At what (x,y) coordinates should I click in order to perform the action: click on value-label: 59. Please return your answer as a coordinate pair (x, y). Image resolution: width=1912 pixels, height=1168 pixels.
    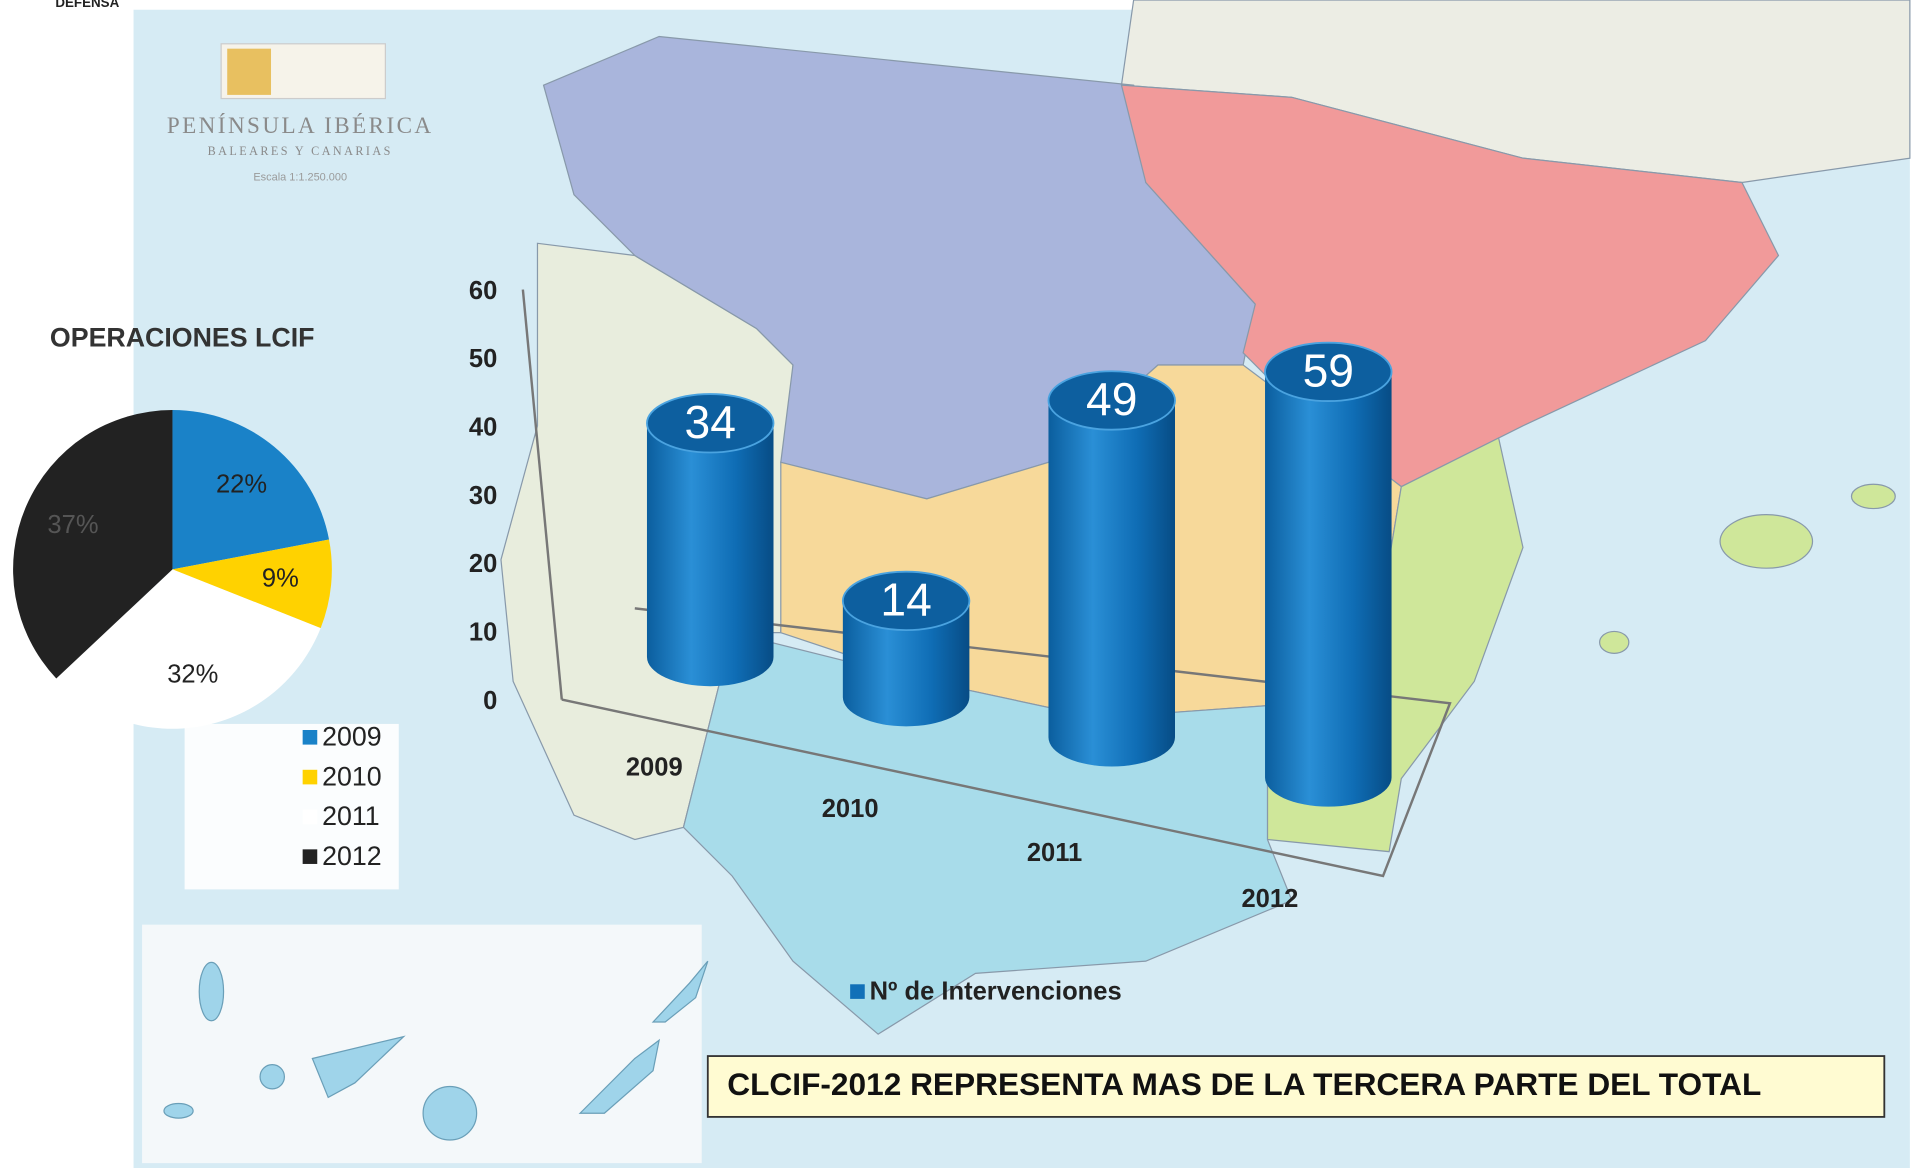
    Looking at the image, I should click on (1328, 371).